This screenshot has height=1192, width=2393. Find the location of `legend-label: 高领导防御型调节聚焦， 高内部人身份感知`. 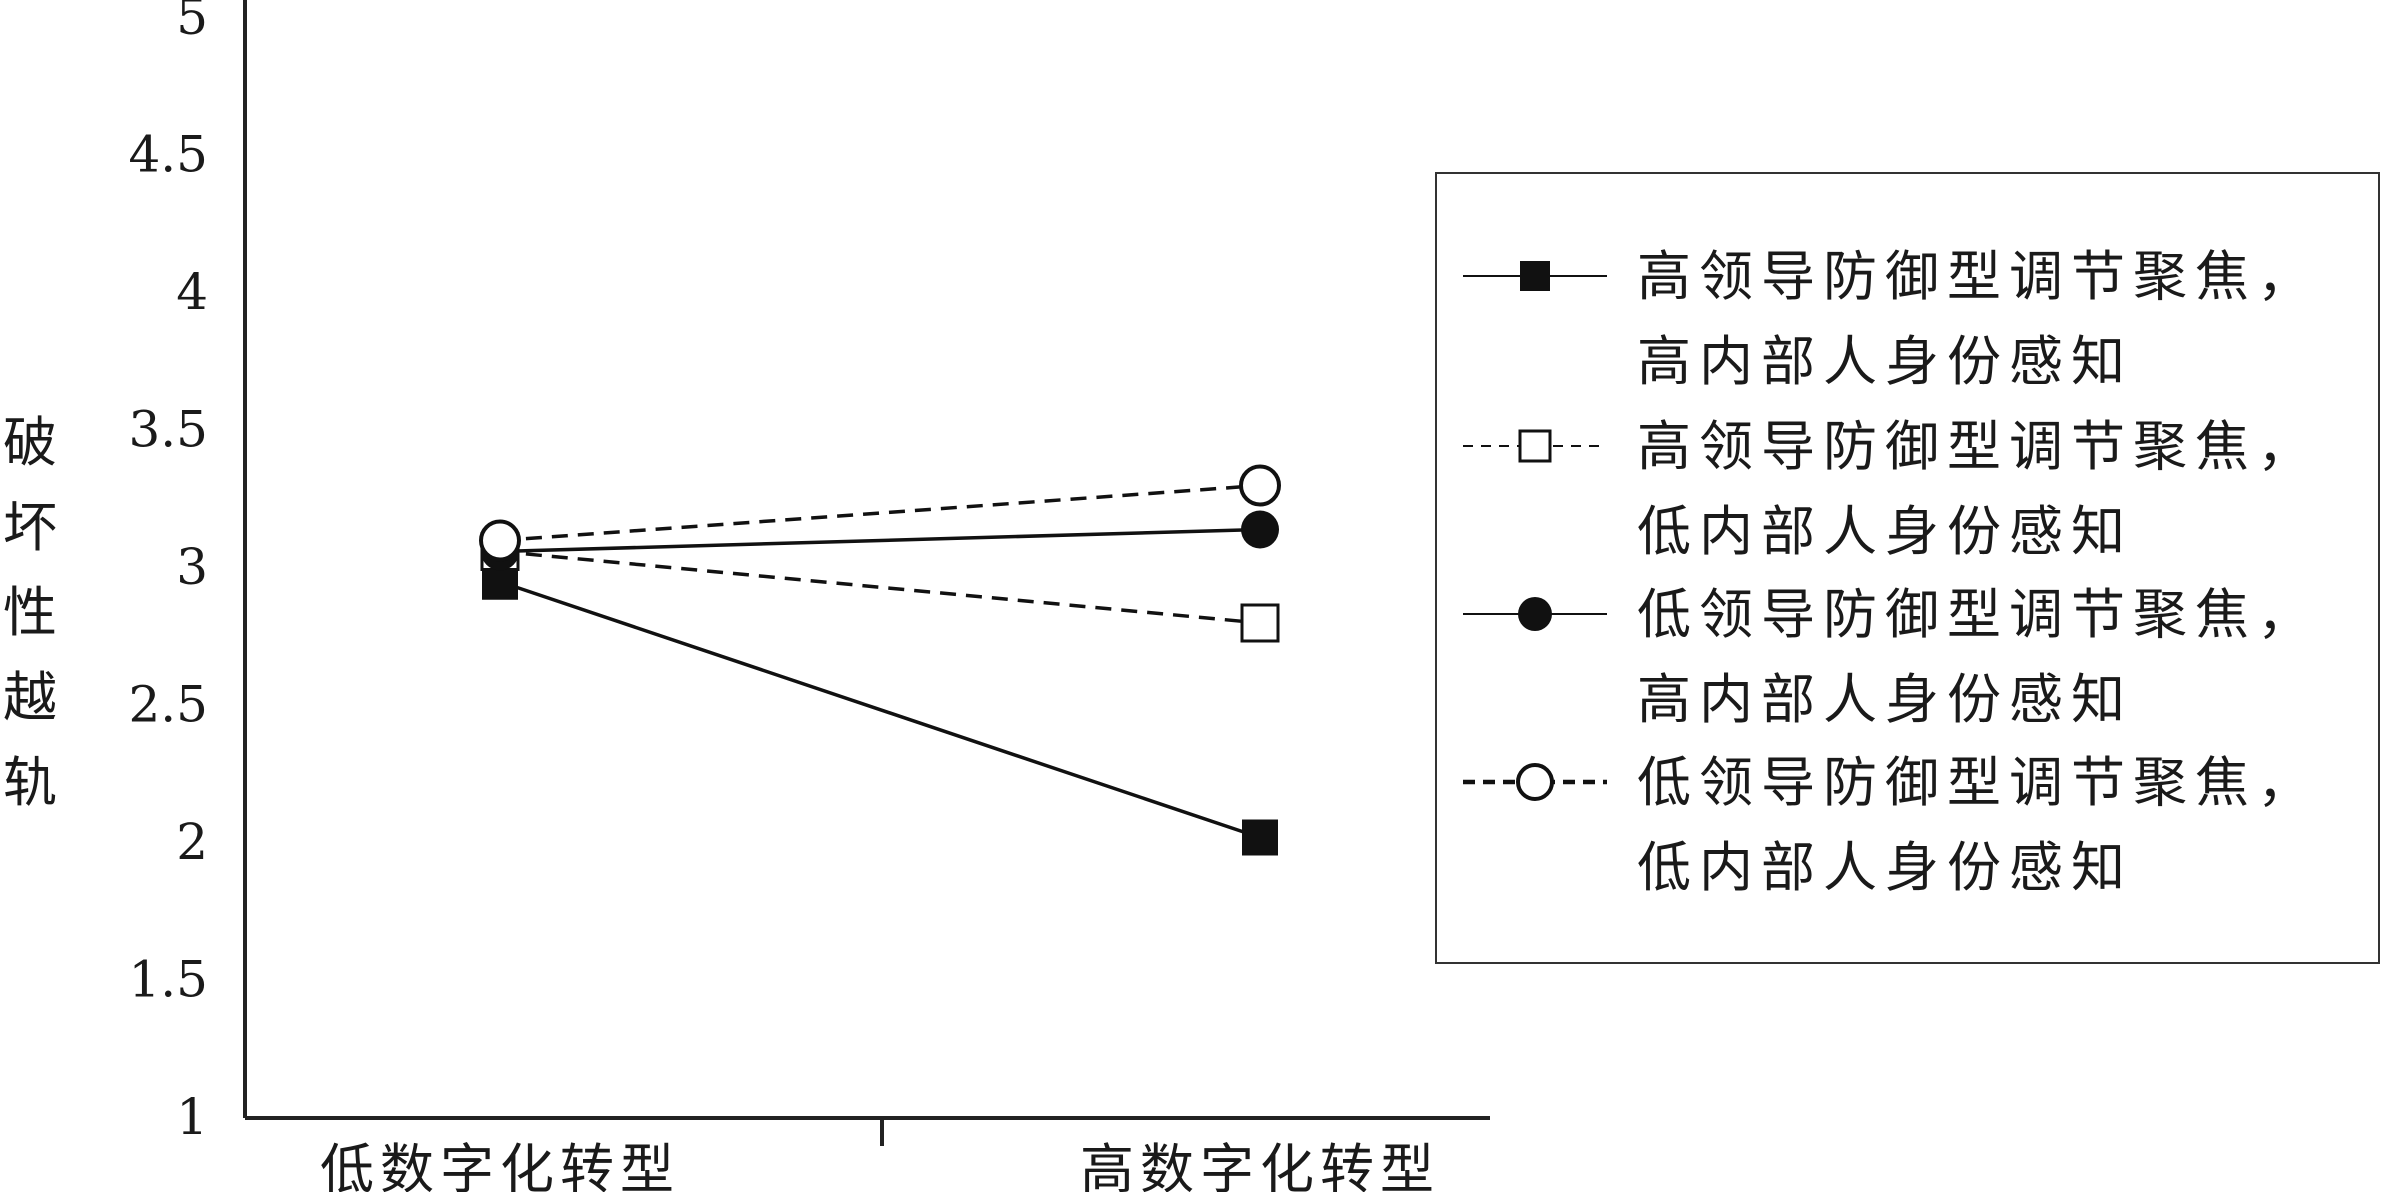

legend-label: 高领导防御型调节聚焦， 高内部人身份感知 is located at coordinates (1978, 319).